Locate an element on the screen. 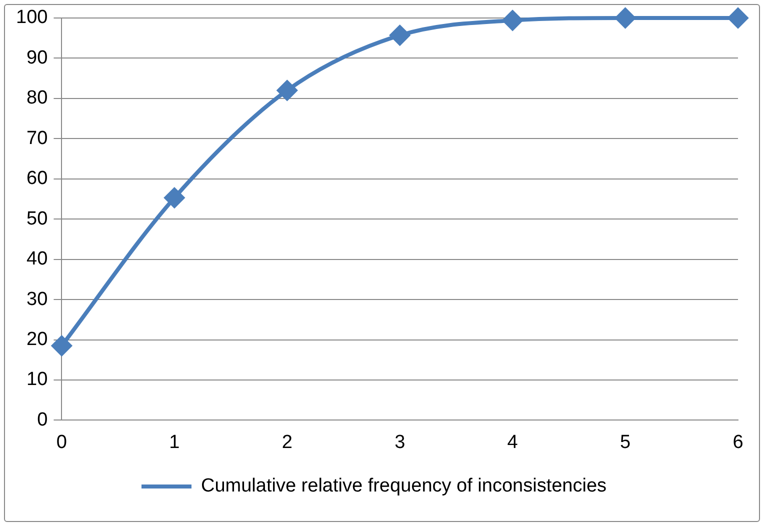  x-tick-label: 0 is located at coordinates (61, 442).